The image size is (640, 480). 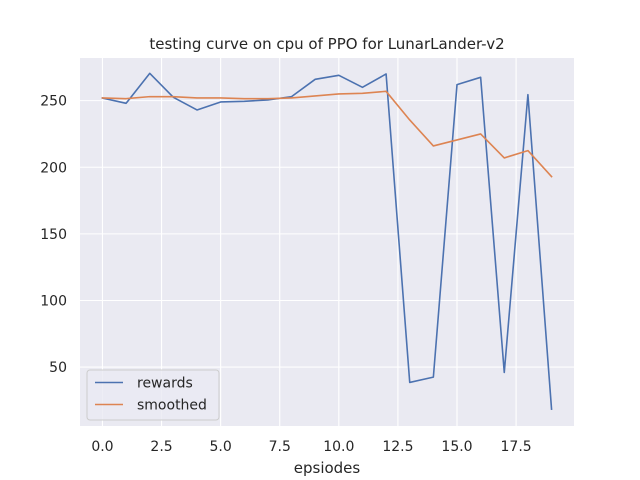 What do you see at coordinates (161, 447) in the screenshot?
I see `x-tick-label: 2.5` at bounding box center [161, 447].